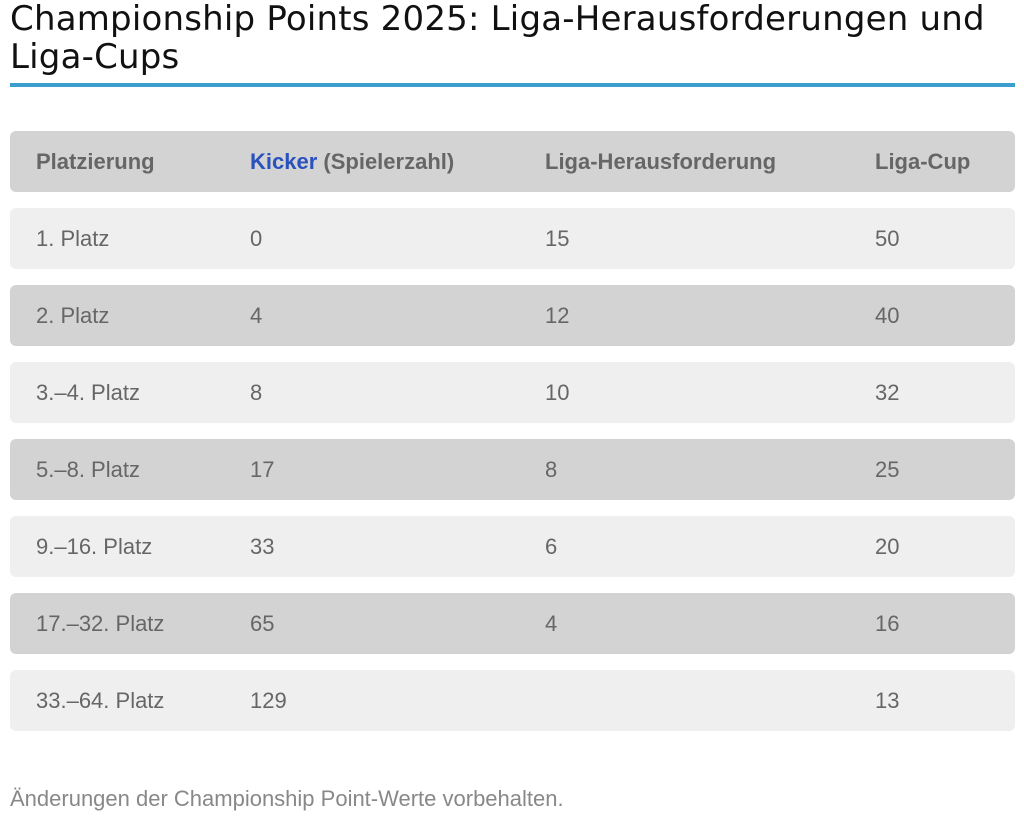 Image resolution: width=1024 pixels, height=826 pixels. Describe the element at coordinates (284, 161) in the screenshot. I see `kicker-link: Kicker` at that location.